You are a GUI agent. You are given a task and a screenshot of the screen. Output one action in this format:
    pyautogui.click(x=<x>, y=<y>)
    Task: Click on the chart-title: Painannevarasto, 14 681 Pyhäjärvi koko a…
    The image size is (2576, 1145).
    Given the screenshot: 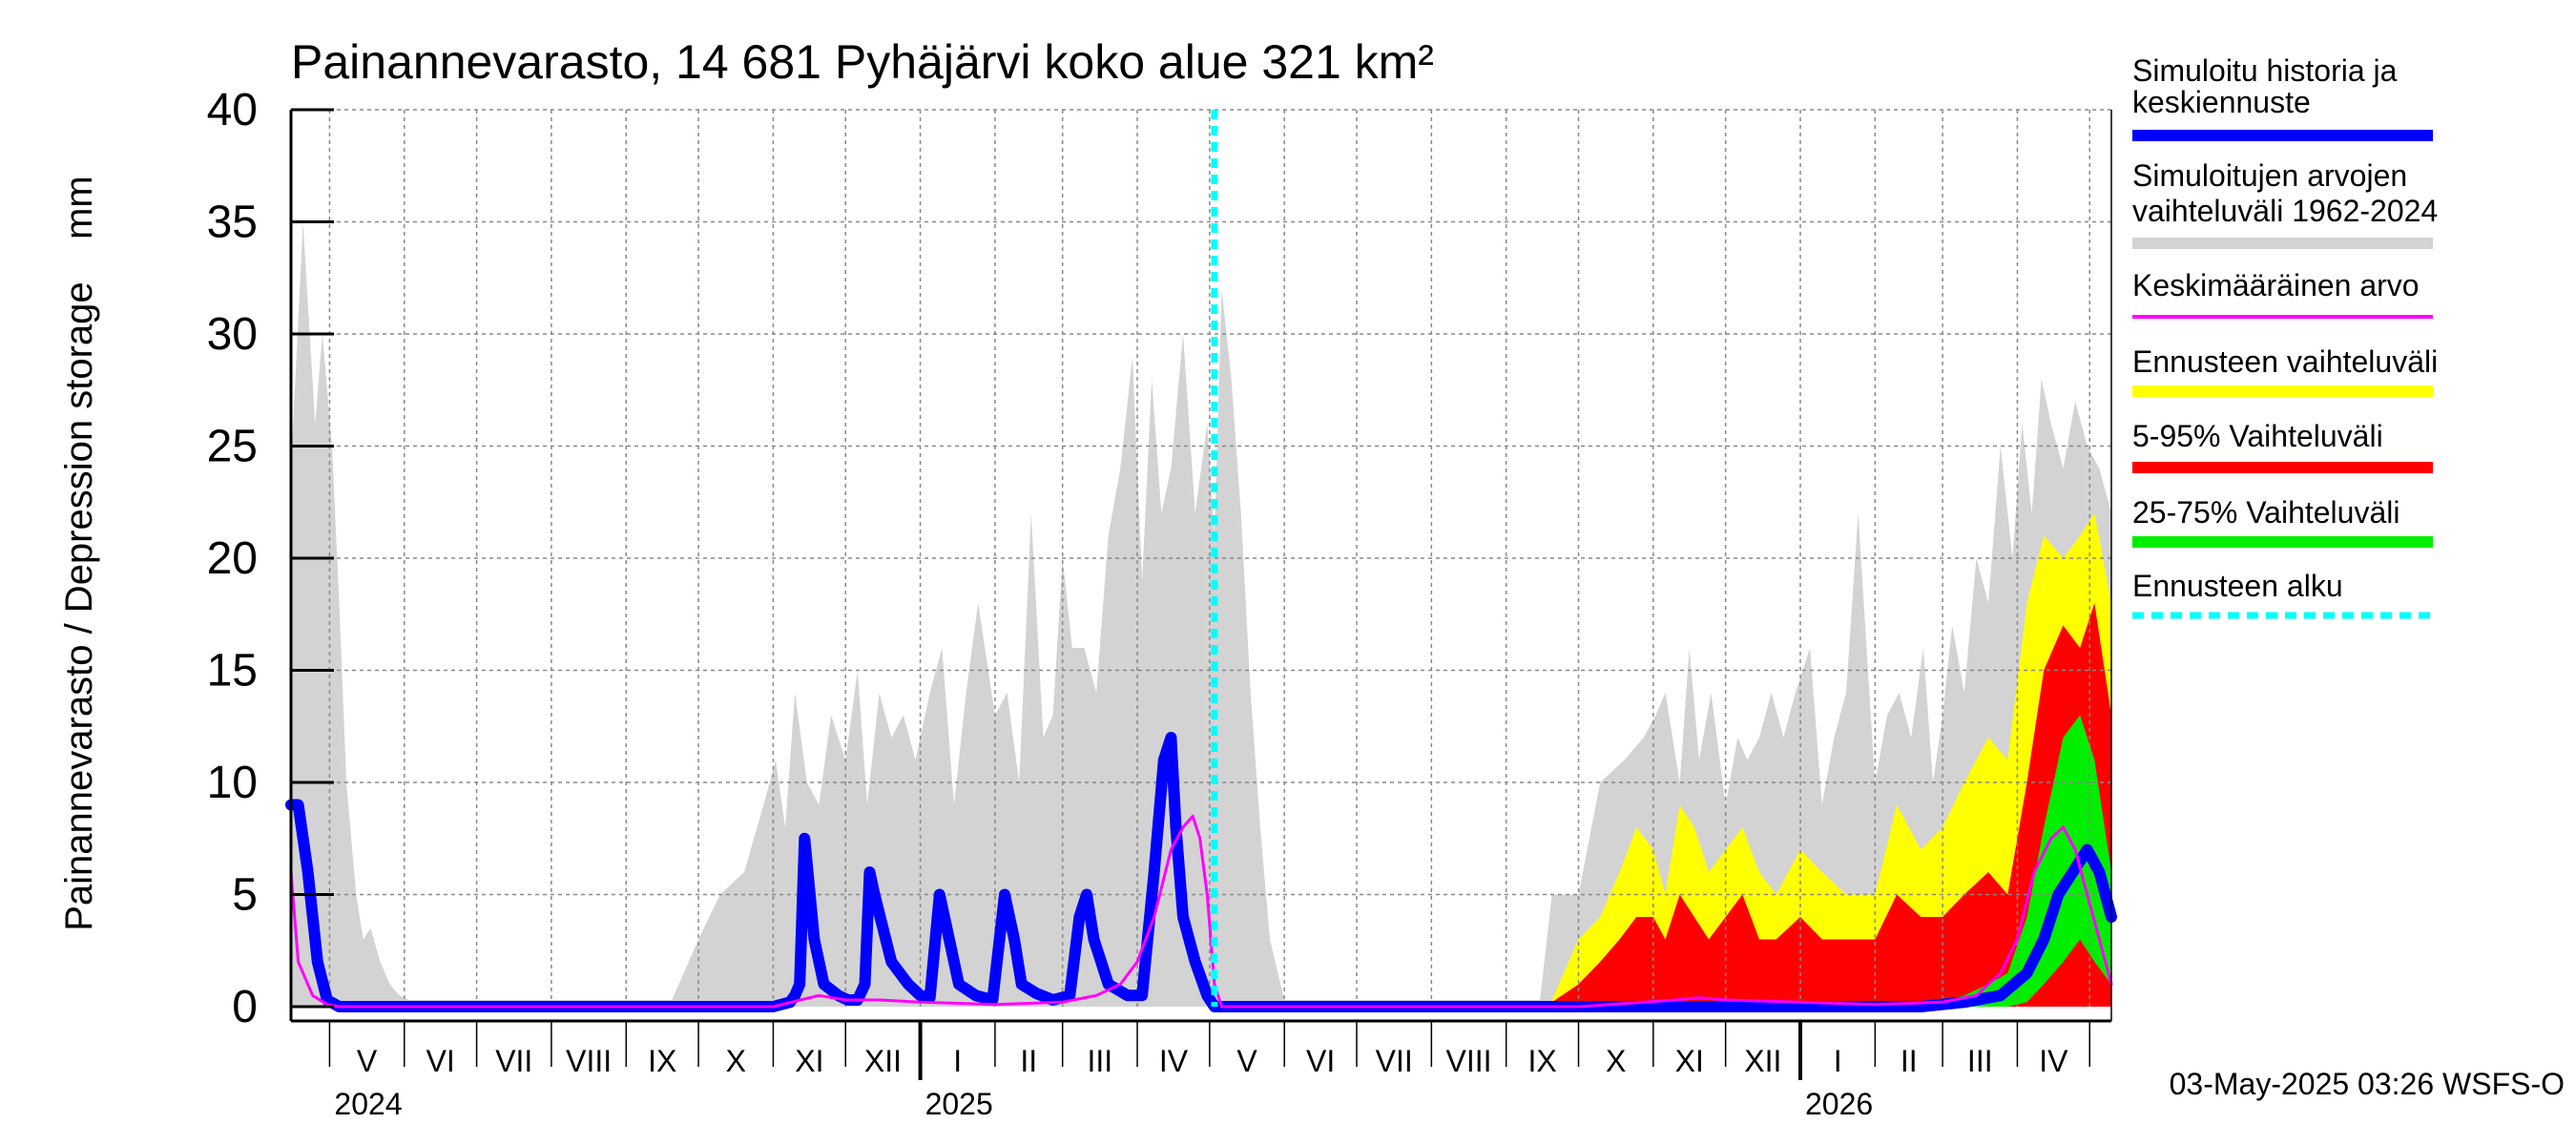 What is the action you would take?
    pyautogui.click(x=862, y=62)
    